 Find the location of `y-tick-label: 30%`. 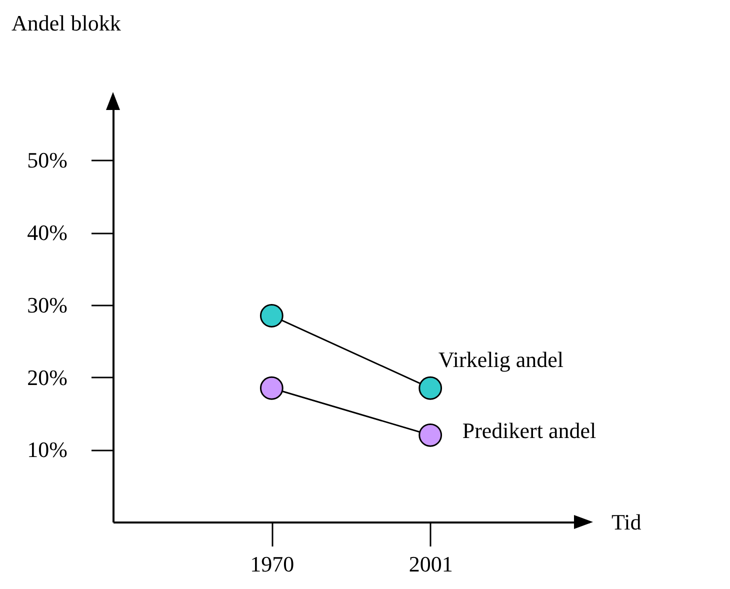

y-tick-label: 30% is located at coordinates (47, 305).